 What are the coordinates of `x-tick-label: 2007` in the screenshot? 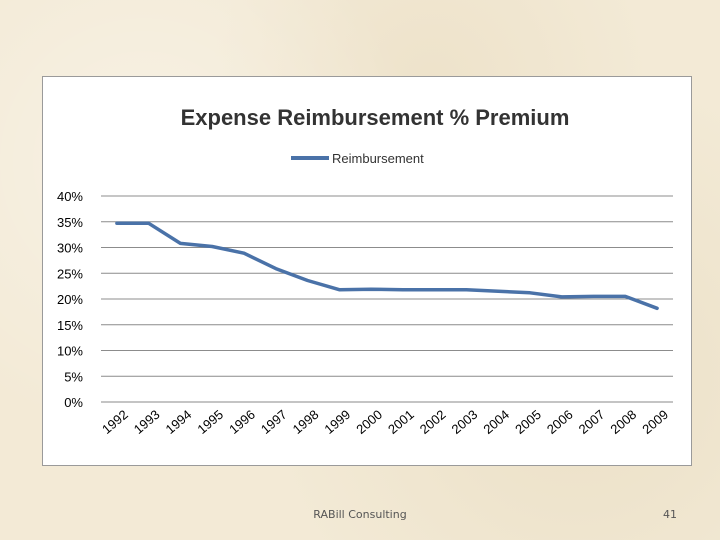 It's located at (592, 422).